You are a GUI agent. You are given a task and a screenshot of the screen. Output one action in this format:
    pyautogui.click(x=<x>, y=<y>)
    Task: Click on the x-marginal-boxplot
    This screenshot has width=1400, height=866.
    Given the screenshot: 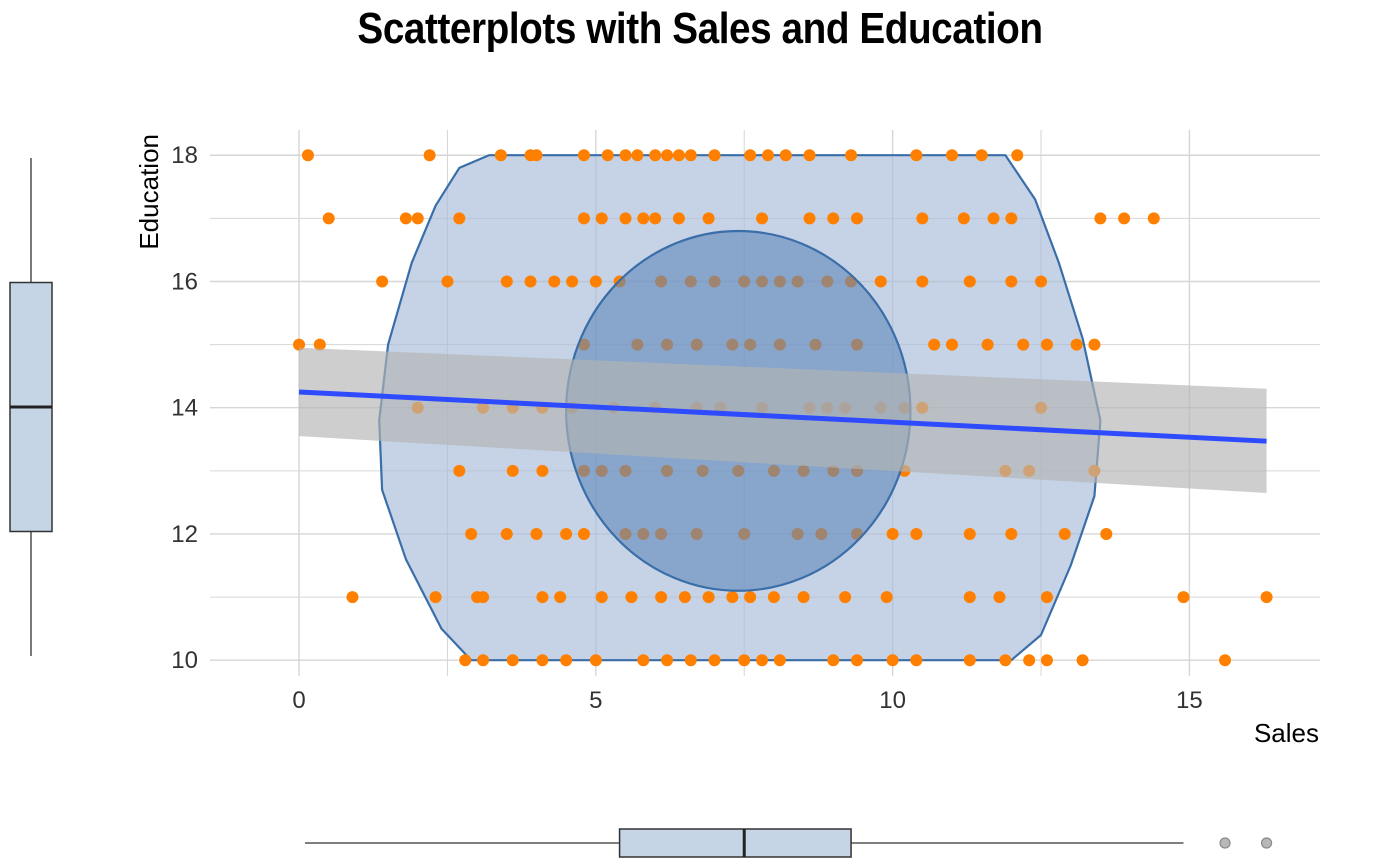 What is the action you would take?
    pyautogui.click(x=788, y=843)
    